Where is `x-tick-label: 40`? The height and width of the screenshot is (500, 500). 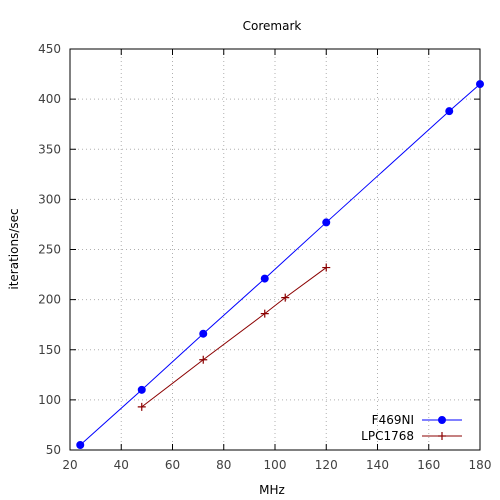 x-tick-label: 40 is located at coordinates (121, 465).